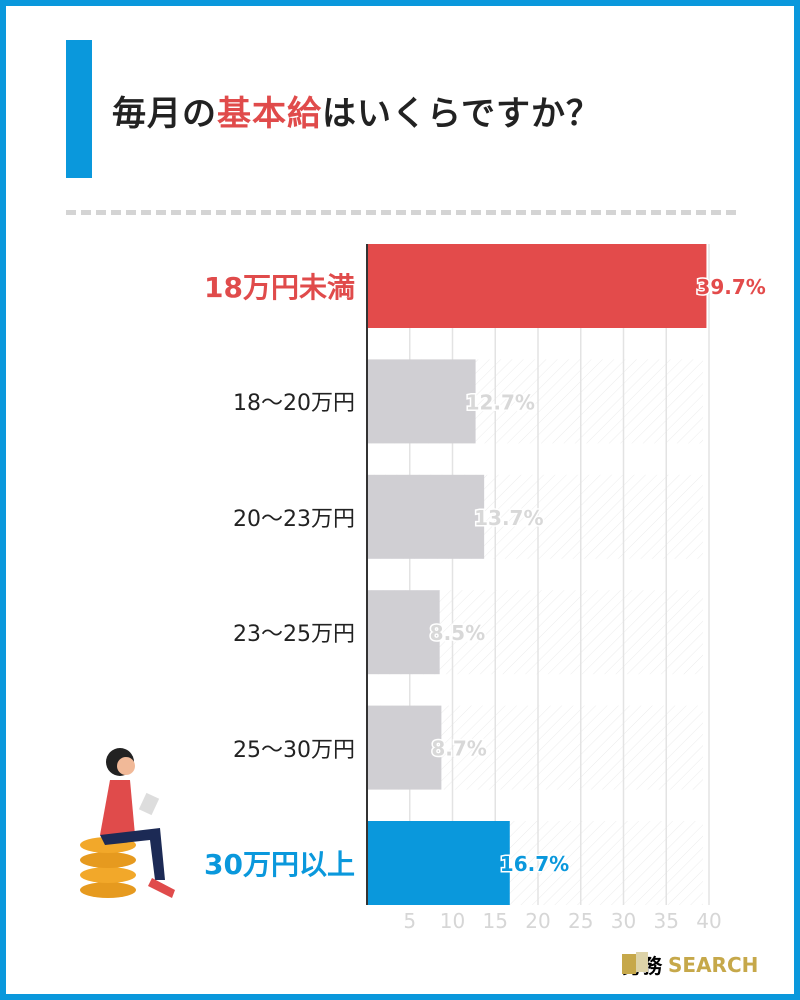 This screenshot has height=1000, width=800. What do you see at coordinates (294, 519) in the screenshot?
I see `category-label: 20〜23万円` at bounding box center [294, 519].